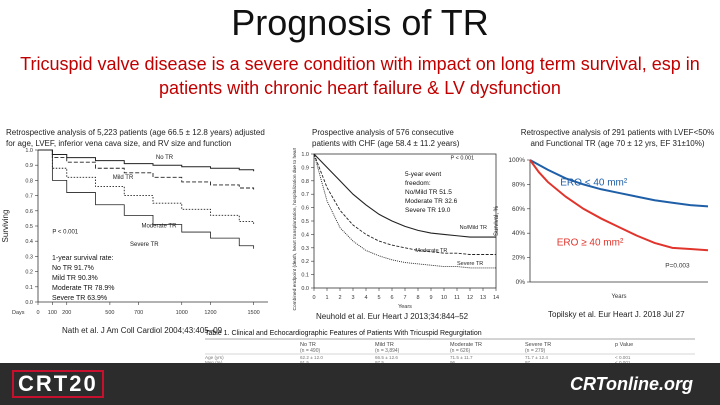 This screenshot has width=720, height=405. I want to click on series-label: Mild TR, so click(123, 178).